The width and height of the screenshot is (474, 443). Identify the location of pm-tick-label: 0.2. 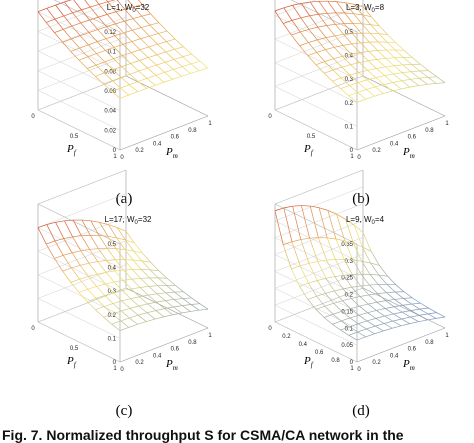
(376, 363).